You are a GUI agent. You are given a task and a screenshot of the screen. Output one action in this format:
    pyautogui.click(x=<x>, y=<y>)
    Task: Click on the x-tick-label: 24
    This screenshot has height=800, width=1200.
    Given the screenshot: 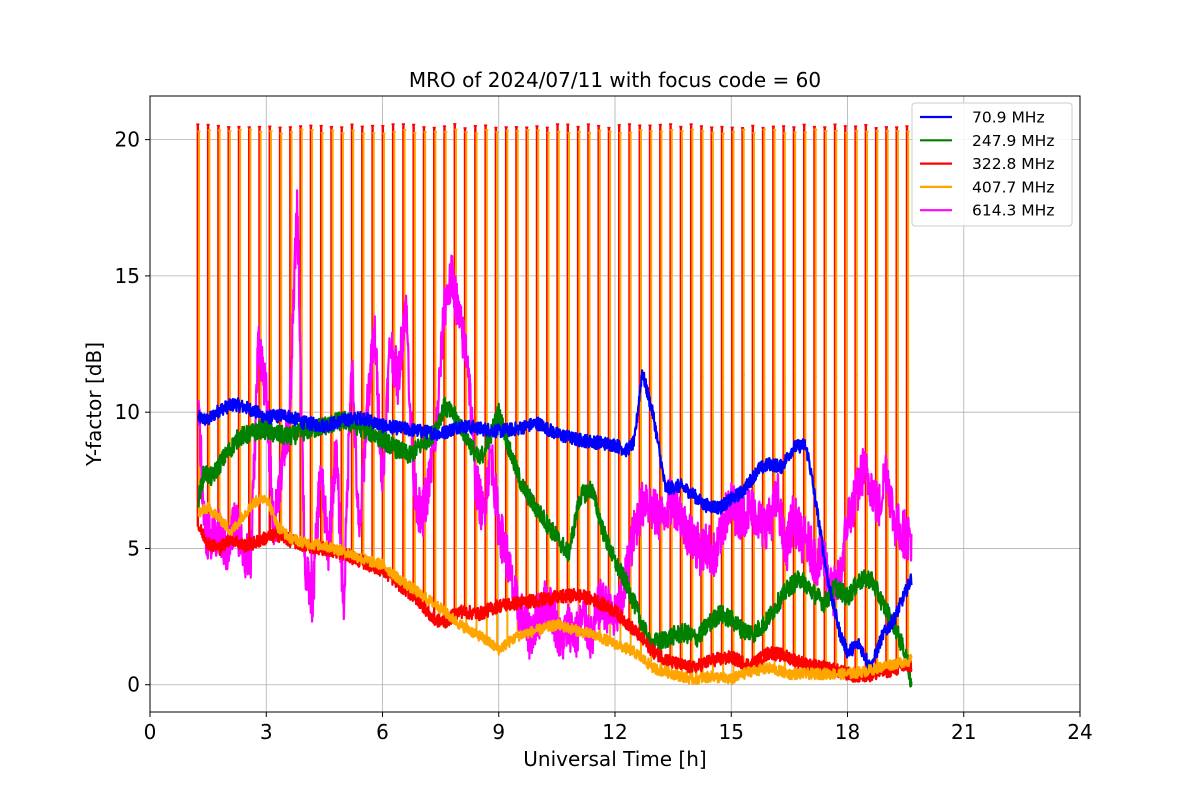 What is the action you would take?
    pyautogui.click(x=1079, y=732)
    